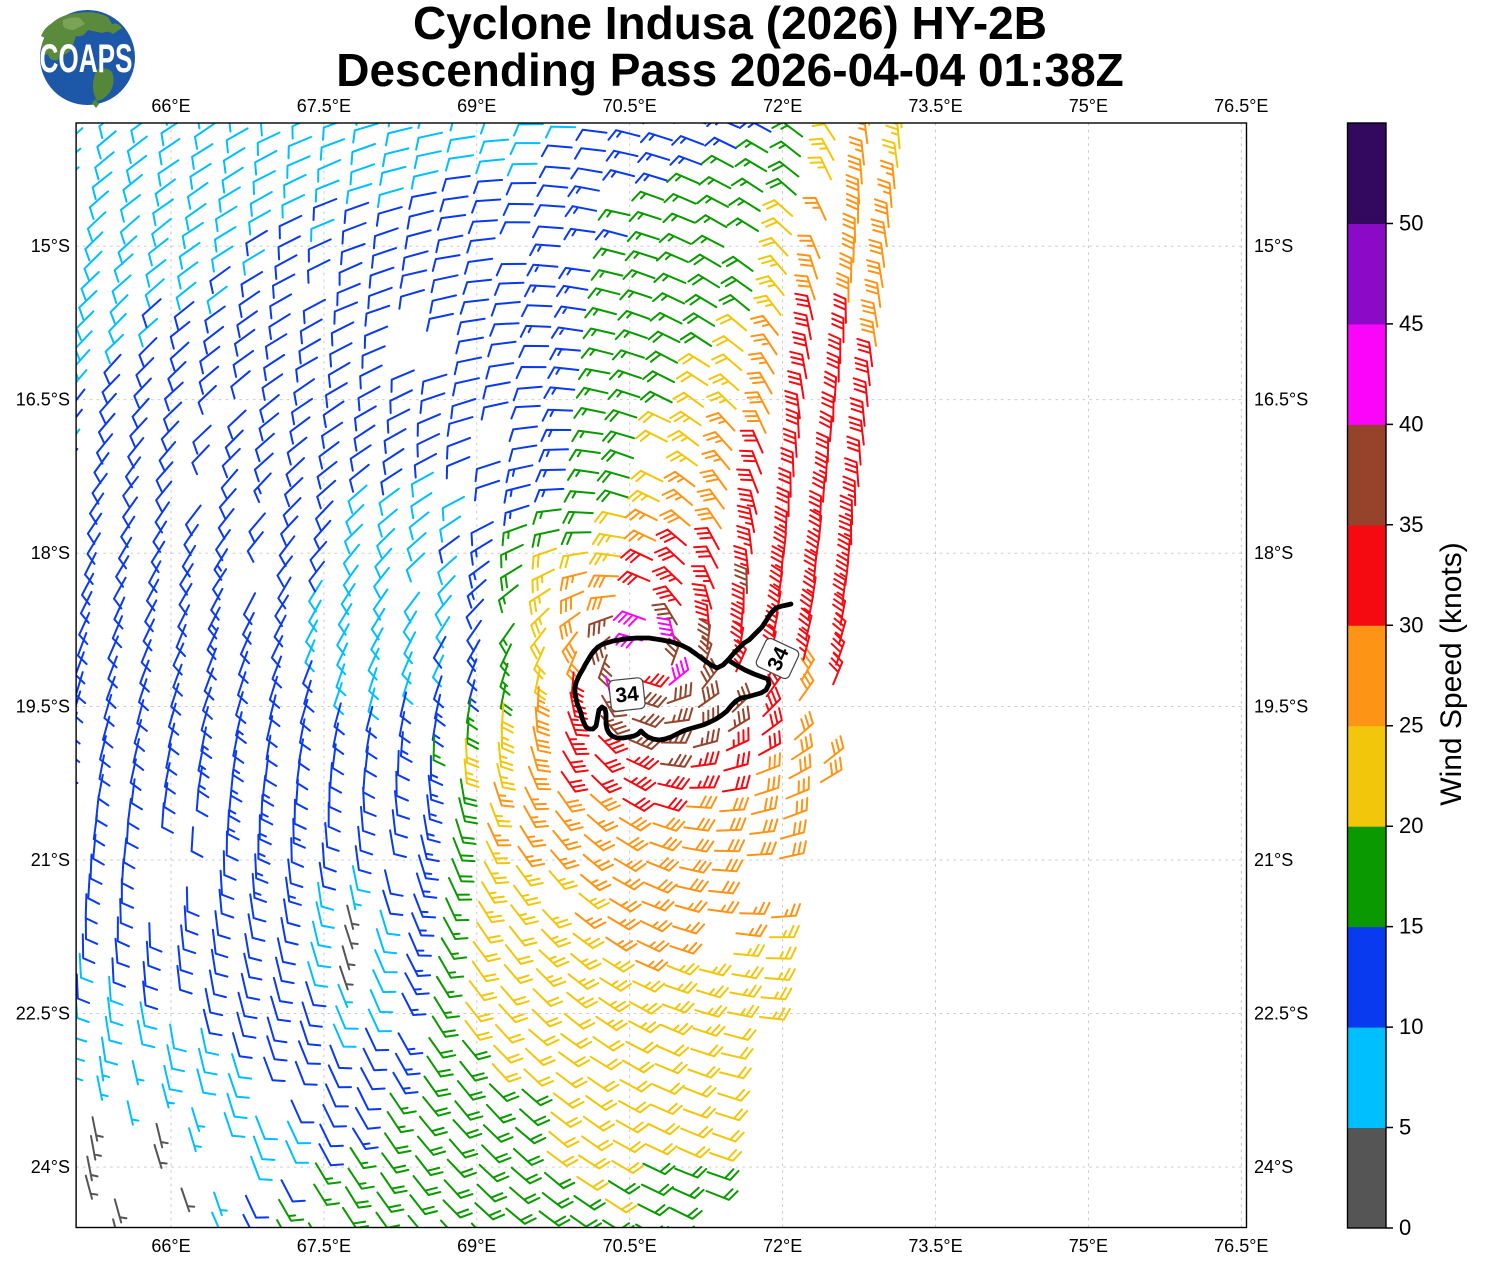 The height and width of the screenshot is (1269, 1485). I want to click on svg-text: 15, so click(1411, 926).